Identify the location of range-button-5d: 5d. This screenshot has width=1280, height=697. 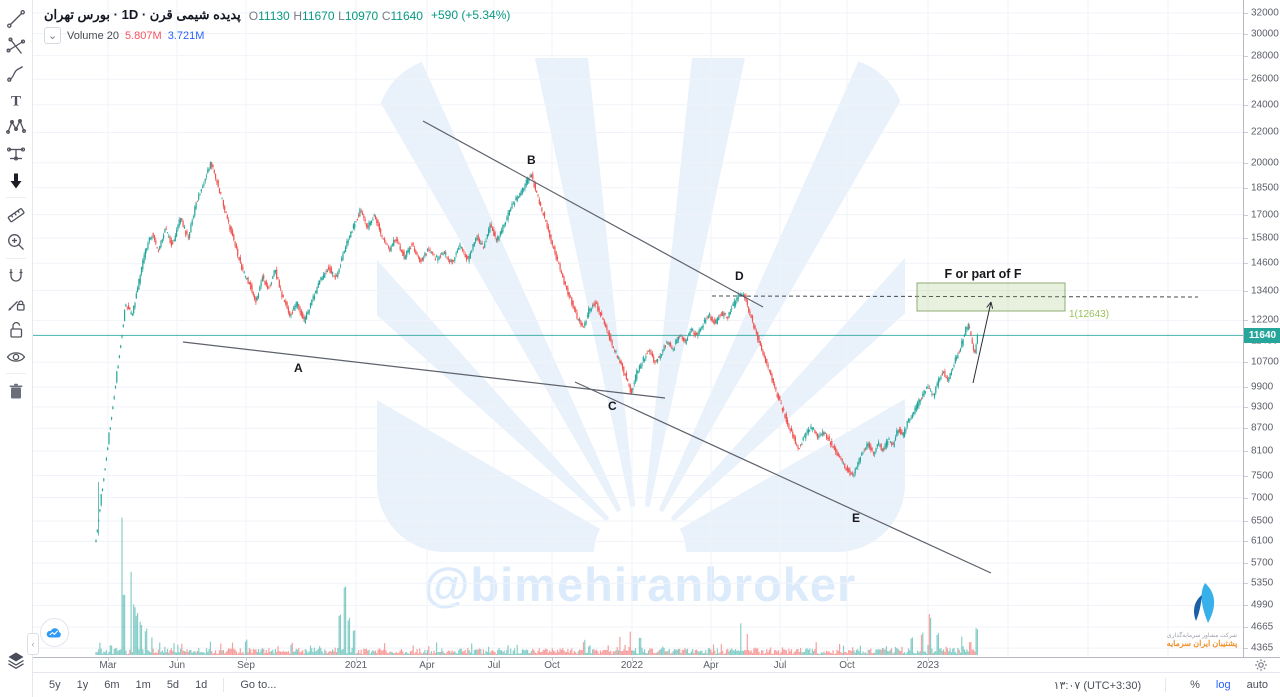
(173, 685).